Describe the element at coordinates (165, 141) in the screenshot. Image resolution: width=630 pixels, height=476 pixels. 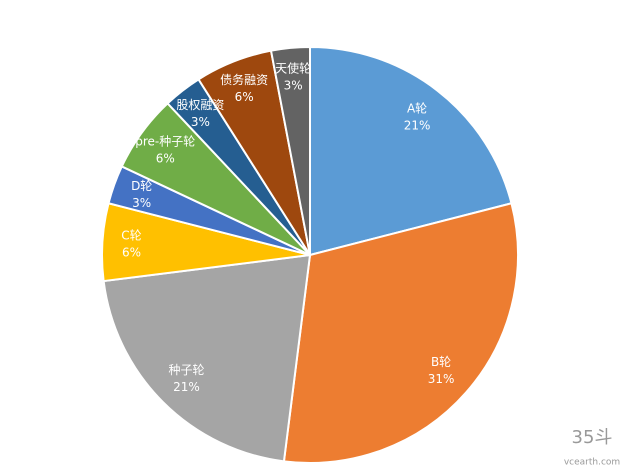
I see `slice-label: pre-种子轮` at that location.